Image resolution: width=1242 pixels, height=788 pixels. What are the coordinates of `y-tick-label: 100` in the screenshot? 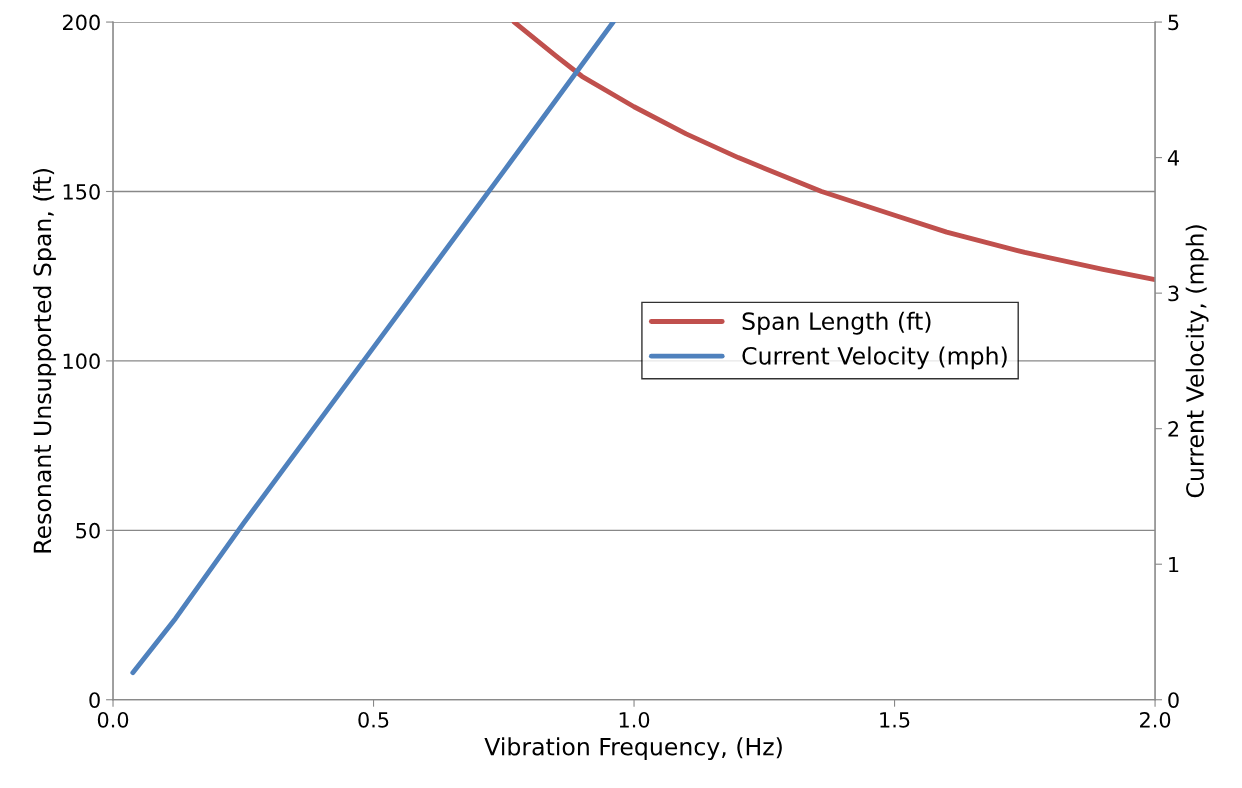 It's located at (81, 361).